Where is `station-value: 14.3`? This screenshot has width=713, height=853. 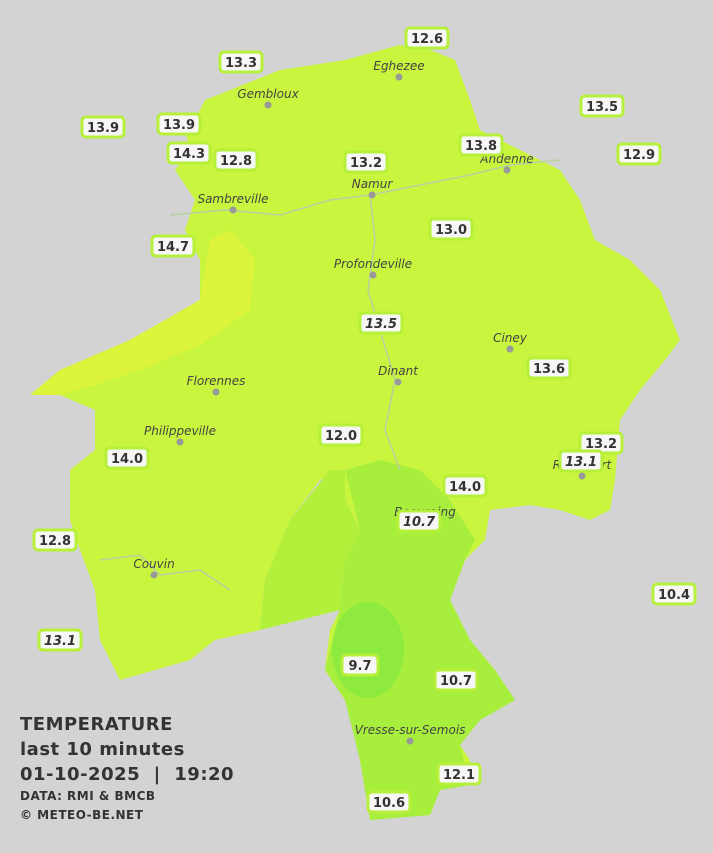
station-value: 14.3 is located at coordinates (189, 154).